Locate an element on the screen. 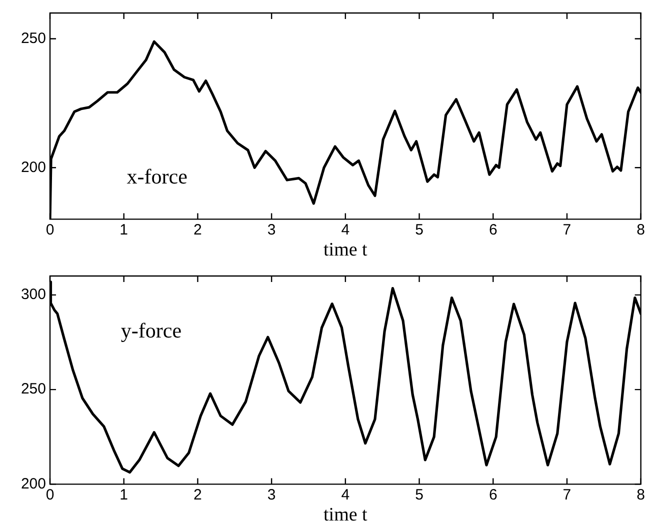  annotation: x-force is located at coordinates (157, 176).